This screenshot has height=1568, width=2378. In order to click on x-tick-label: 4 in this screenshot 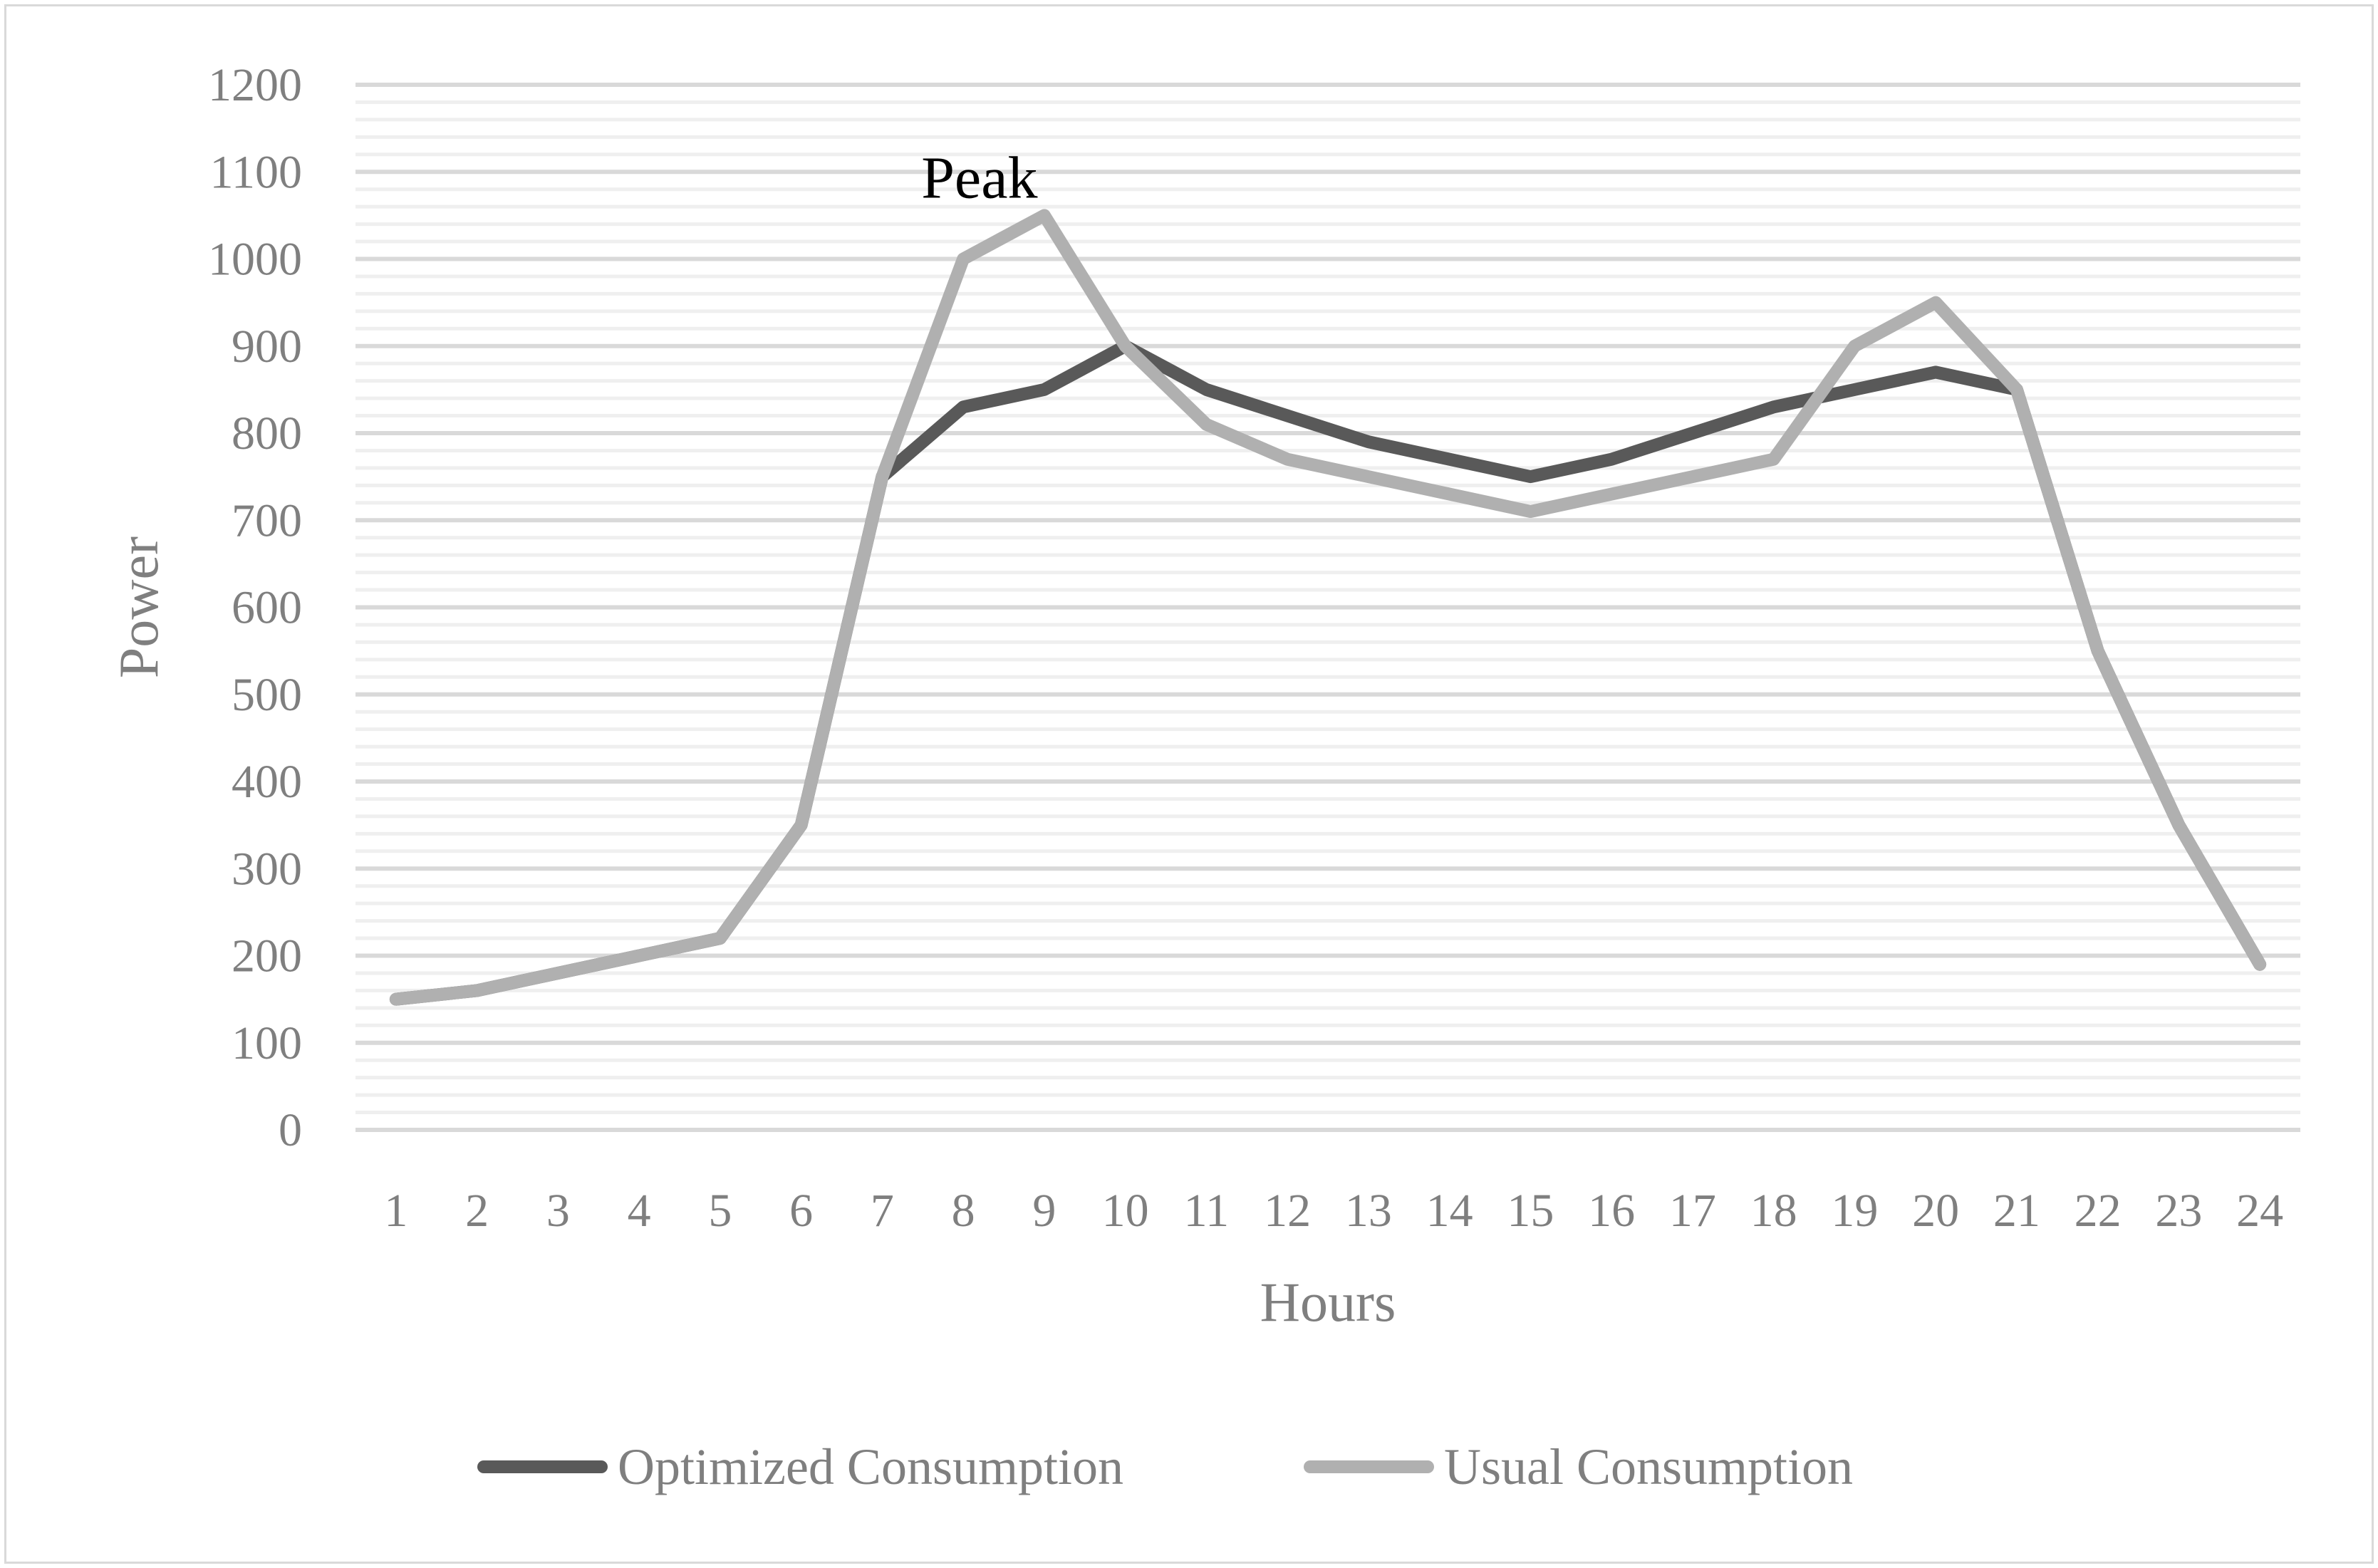, I will do `click(639, 1211)`.